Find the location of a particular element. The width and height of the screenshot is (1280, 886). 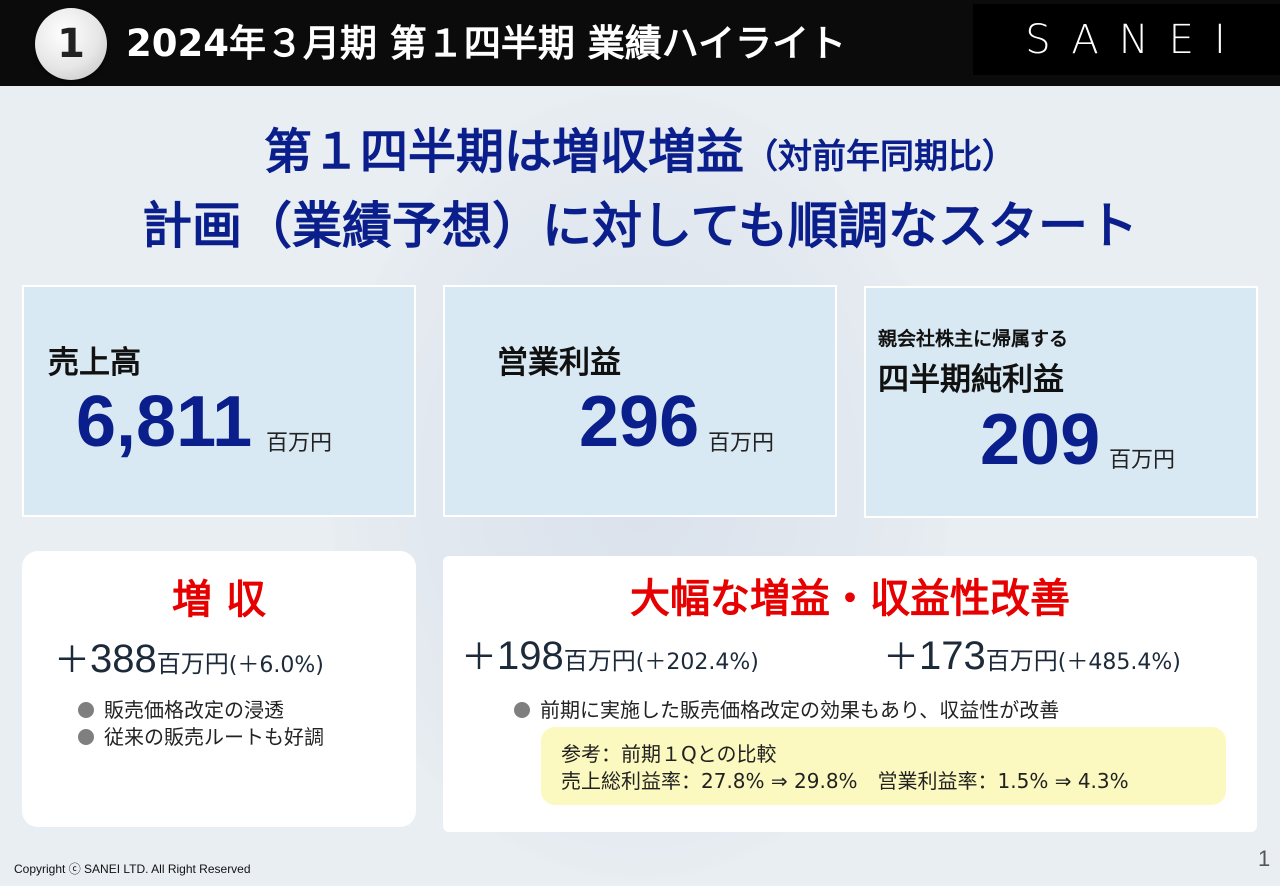

note-heading: 参考：前期１Qとの比較 is located at coordinates (669, 754).